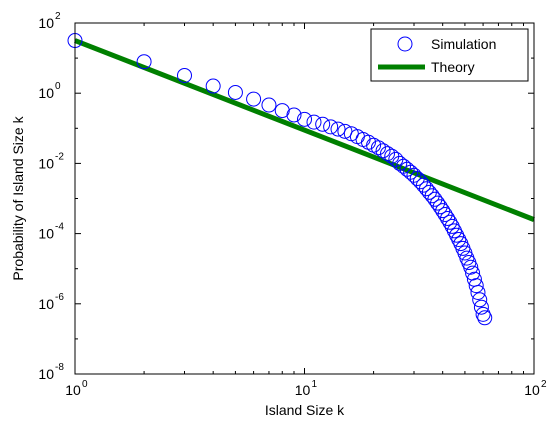  I want to click on y-tick-exponent: -8, so click(59, 367).